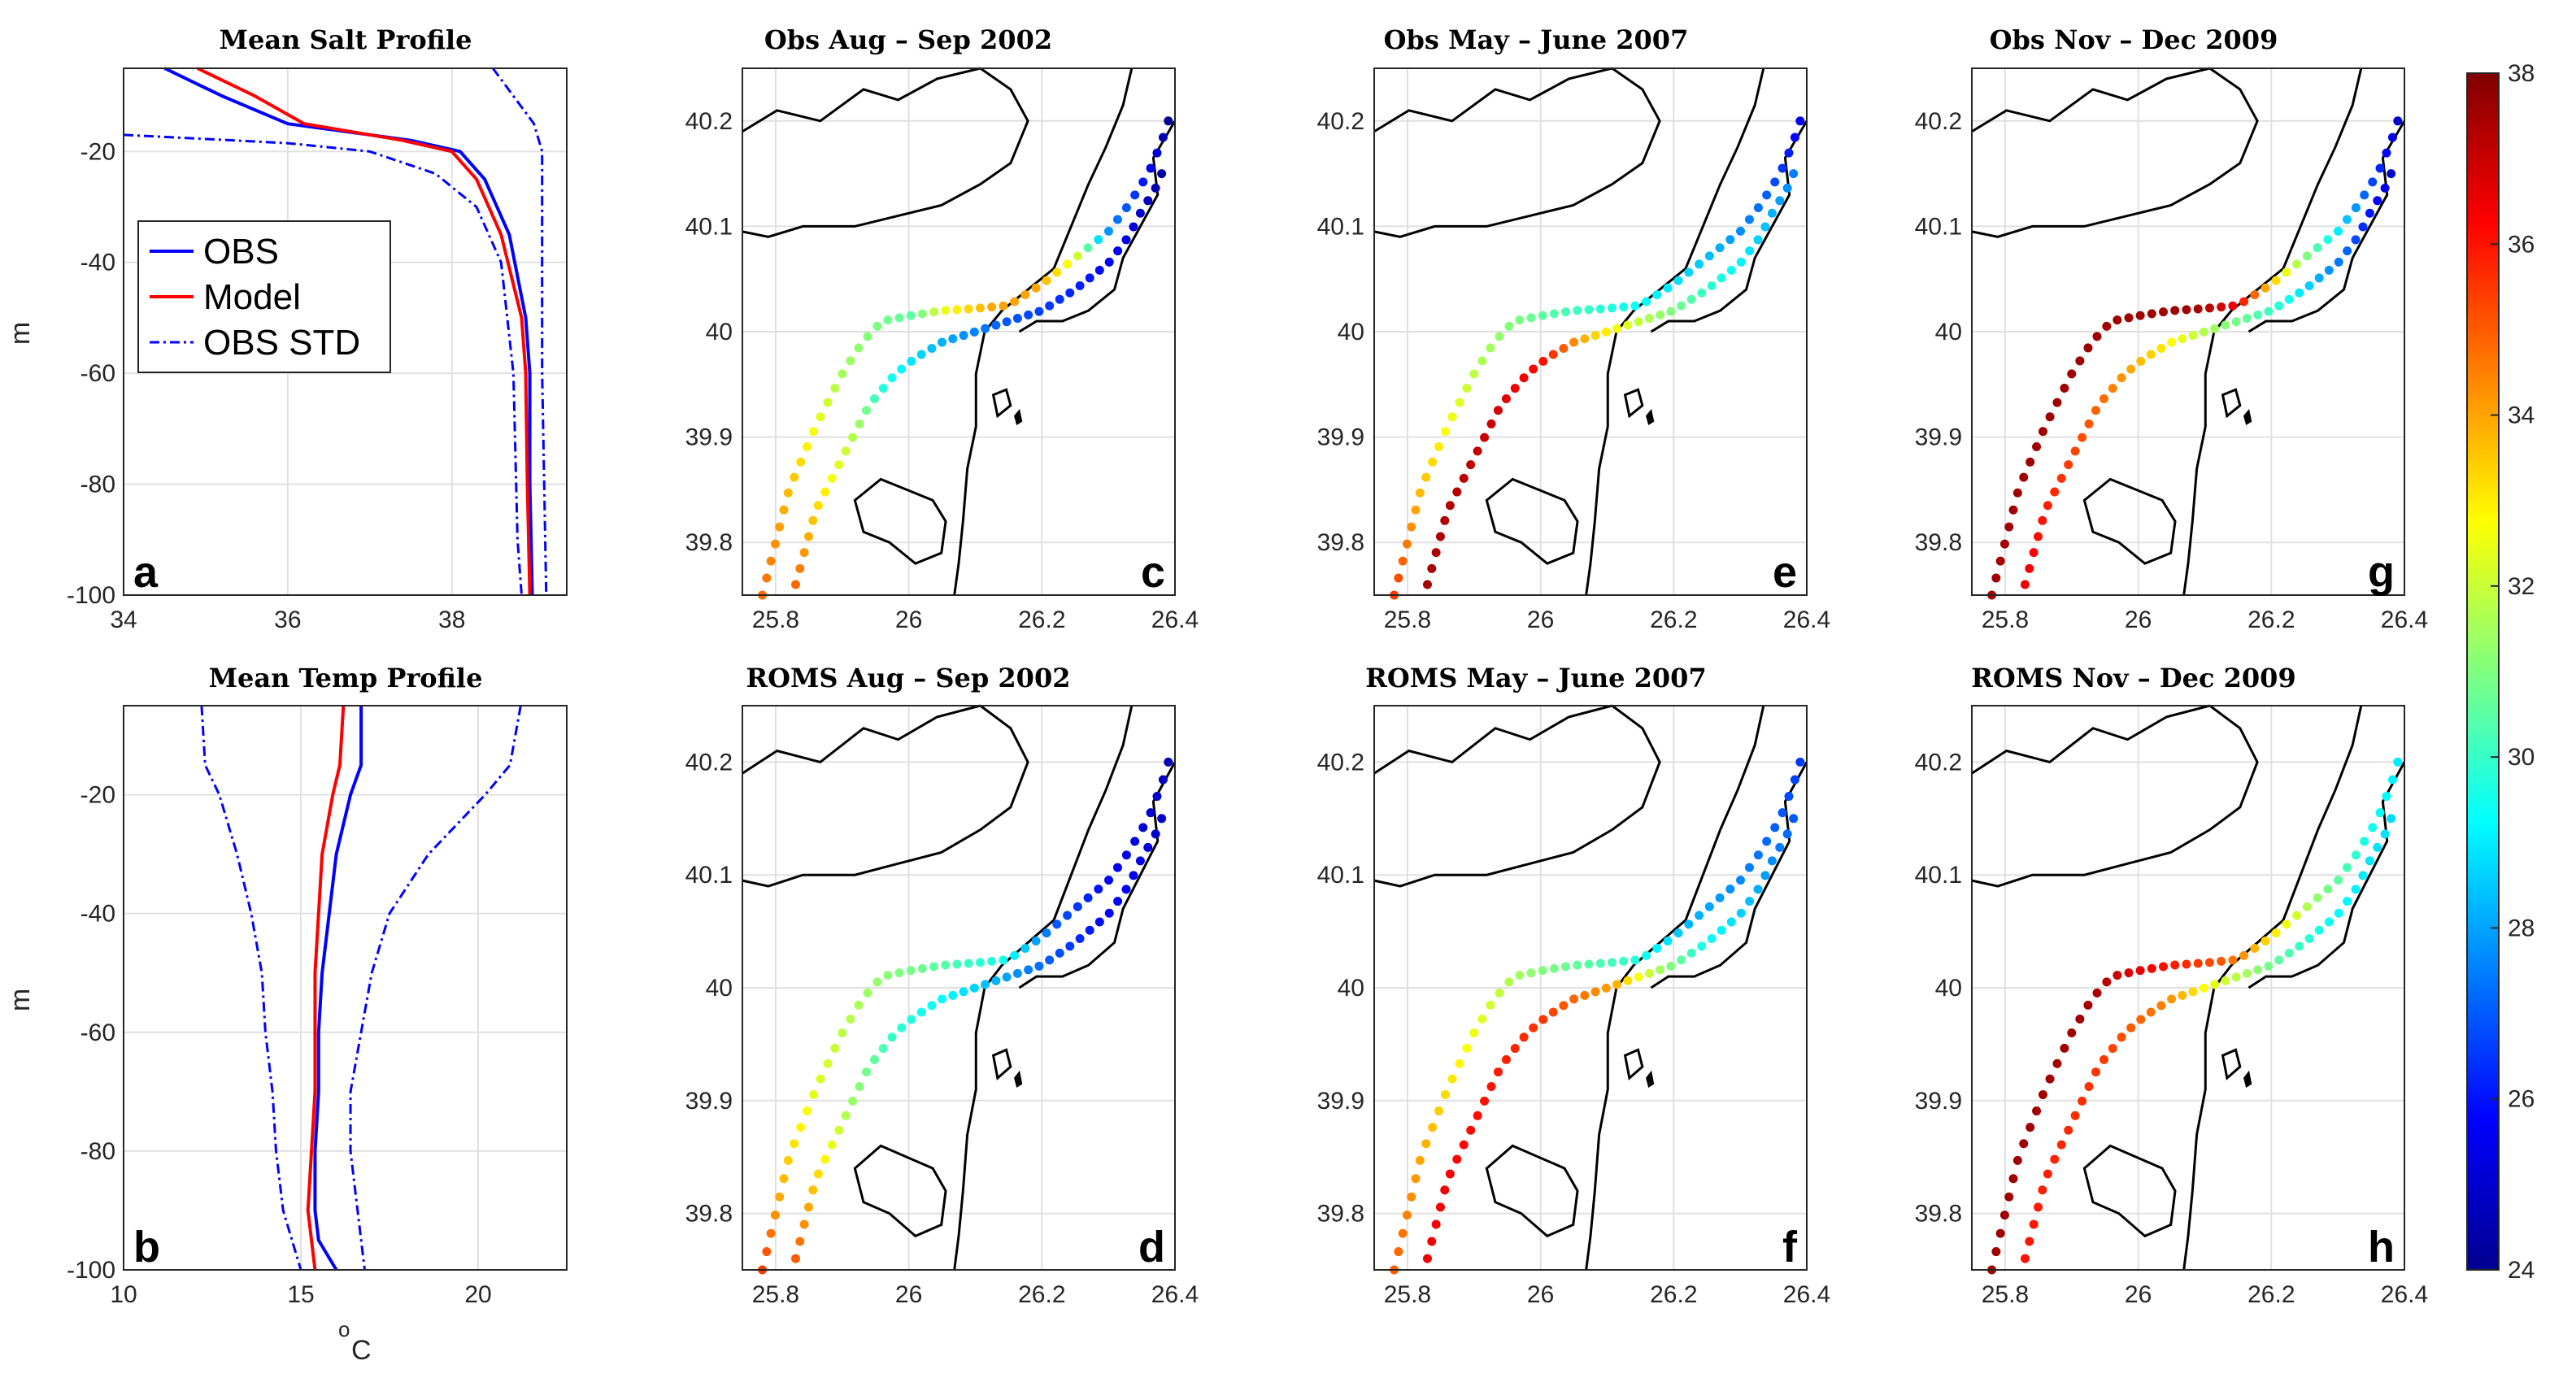 This screenshot has height=1378, width=2576. I want to click on map-panel-h: 25.8 26 26.2 26.4 39.8 39.9 40 40.1 40.2 h, so click(2172, 1006).